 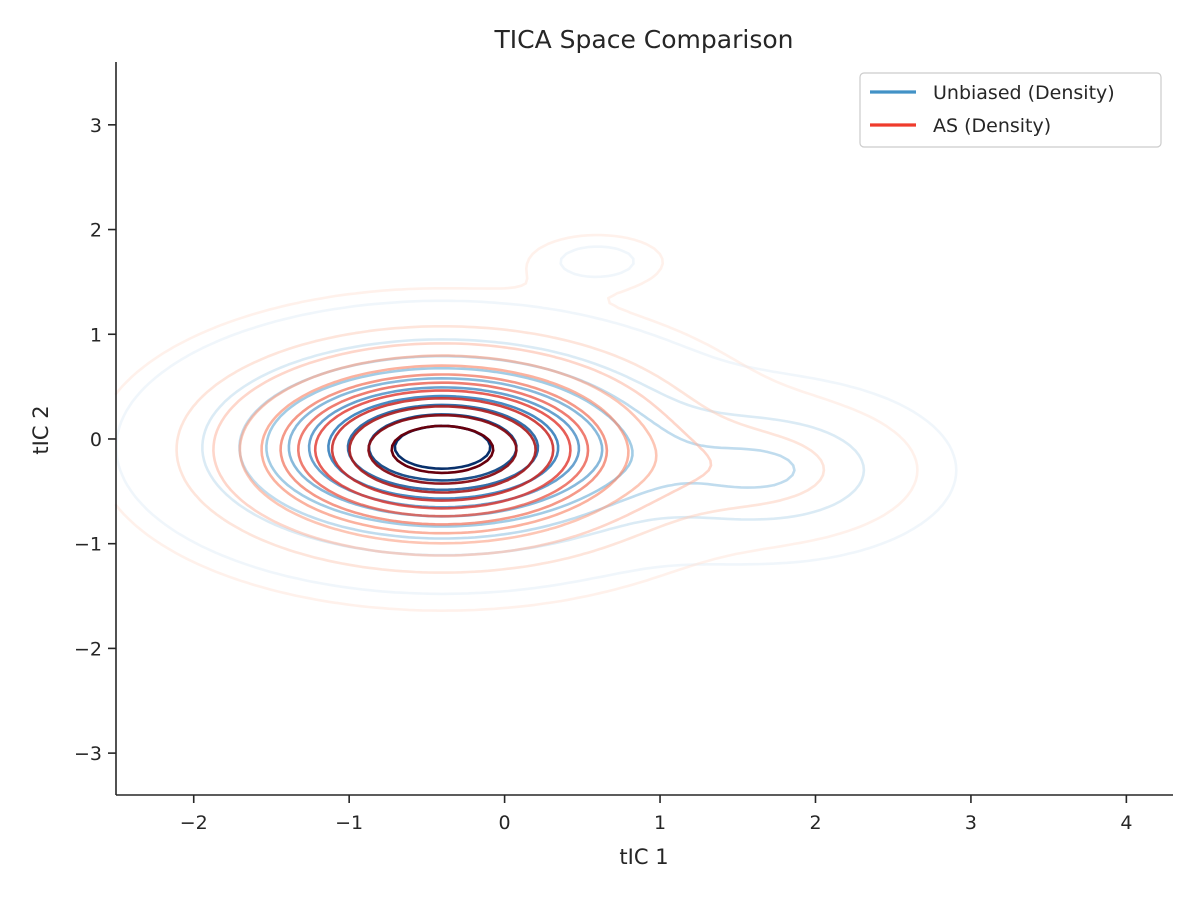 What do you see at coordinates (96, 126) in the screenshot?
I see `y-tick-label: 3` at bounding box center [96, 126].